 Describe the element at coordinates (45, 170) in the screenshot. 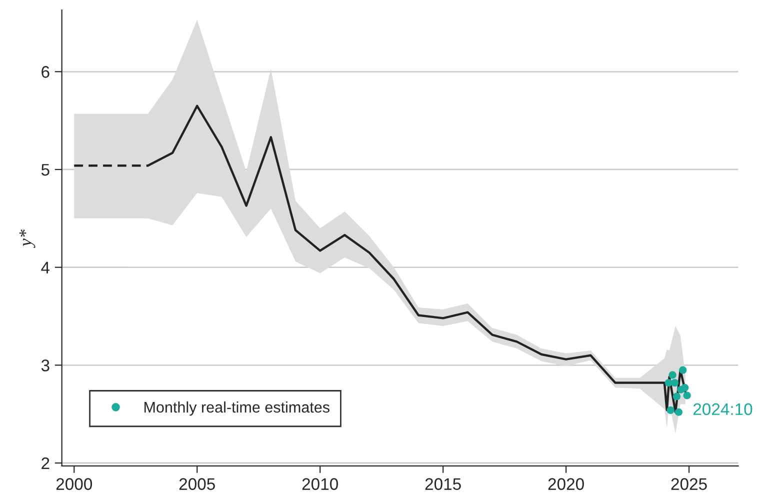

I see `y-tick-label: 5` at that location.